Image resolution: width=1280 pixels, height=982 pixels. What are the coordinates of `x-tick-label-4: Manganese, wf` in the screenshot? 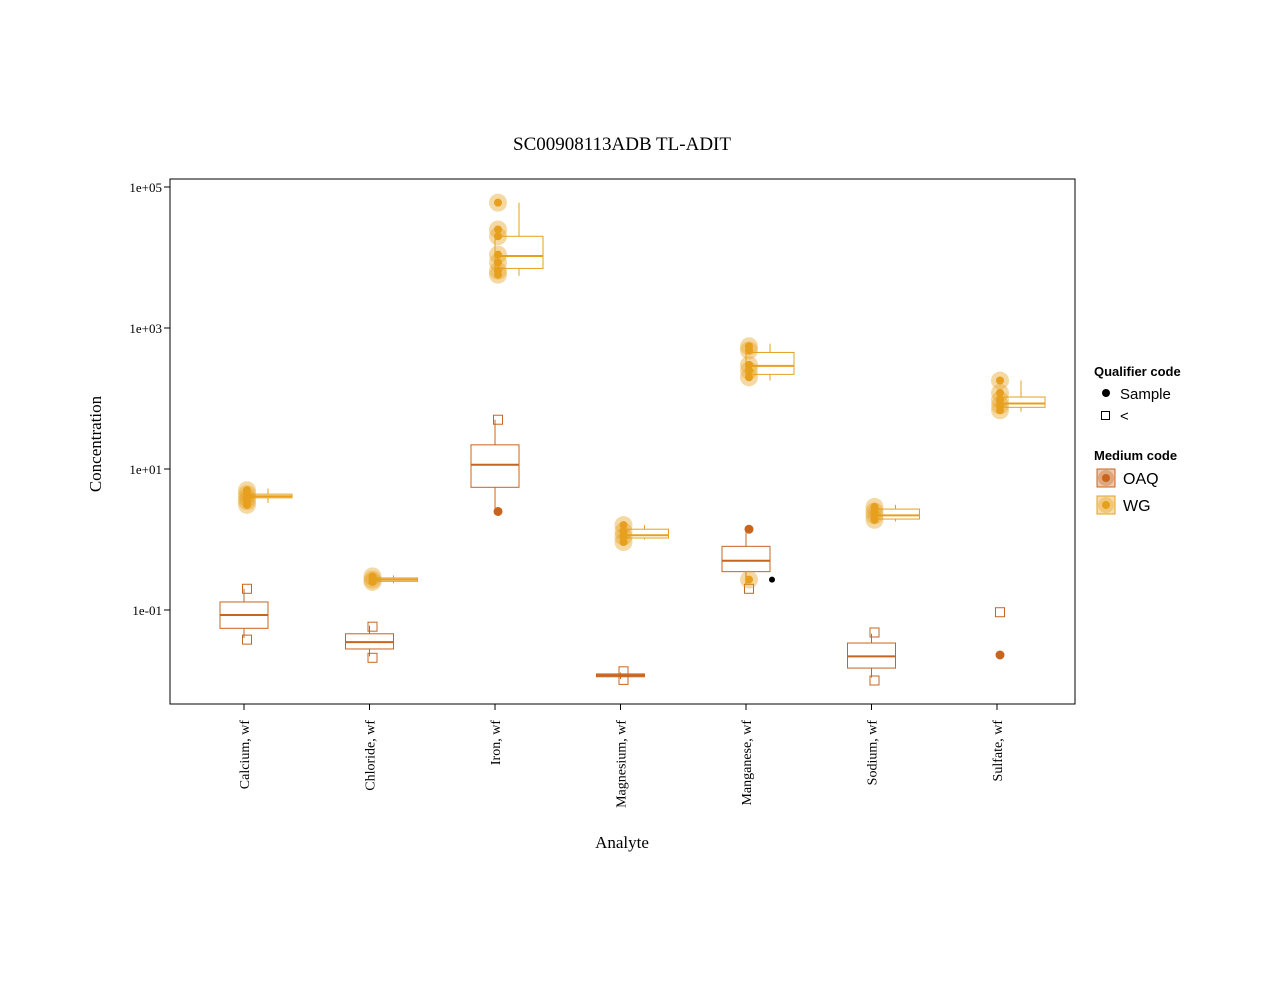 It's located at (747, 763).